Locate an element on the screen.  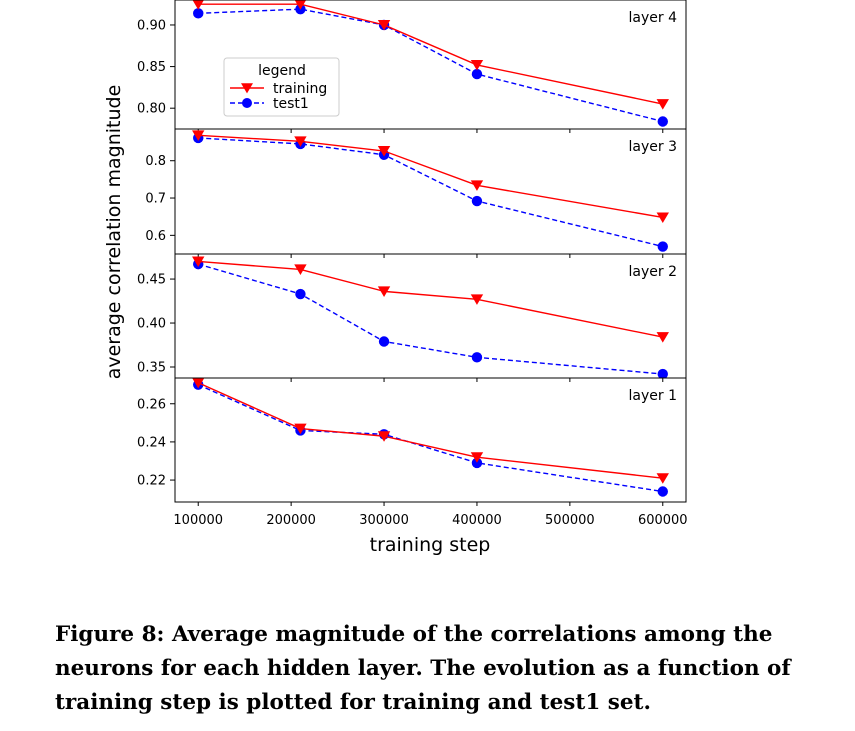
y-tick-label: 0.90 is located at coordinates (151, 25).